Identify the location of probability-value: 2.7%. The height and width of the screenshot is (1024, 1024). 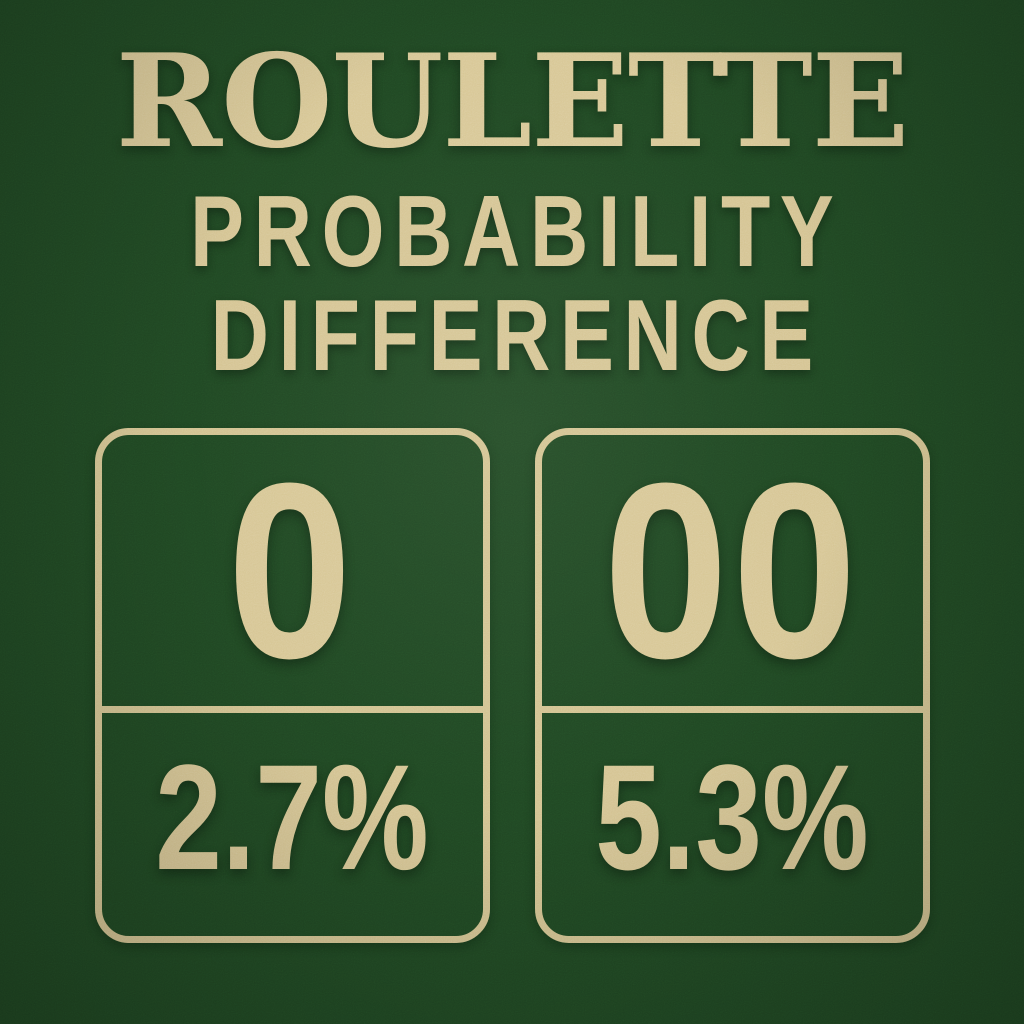
(292, 816).